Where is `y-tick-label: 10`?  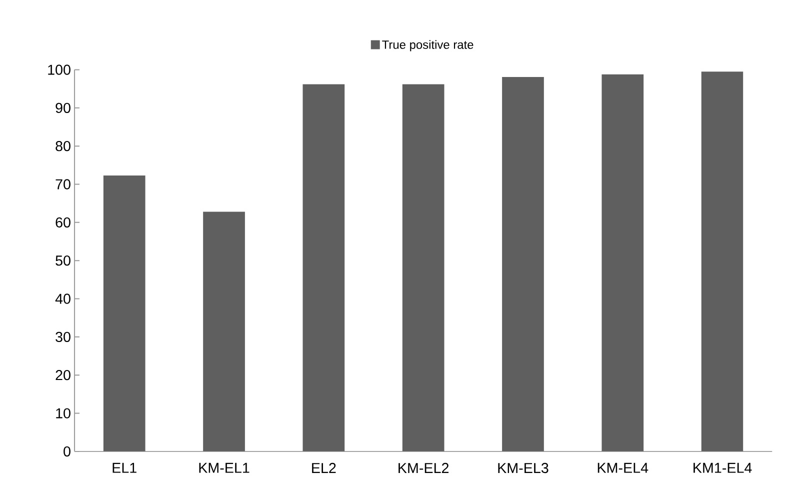 y-tick-label: 10 is located at coordinates (63, 413).